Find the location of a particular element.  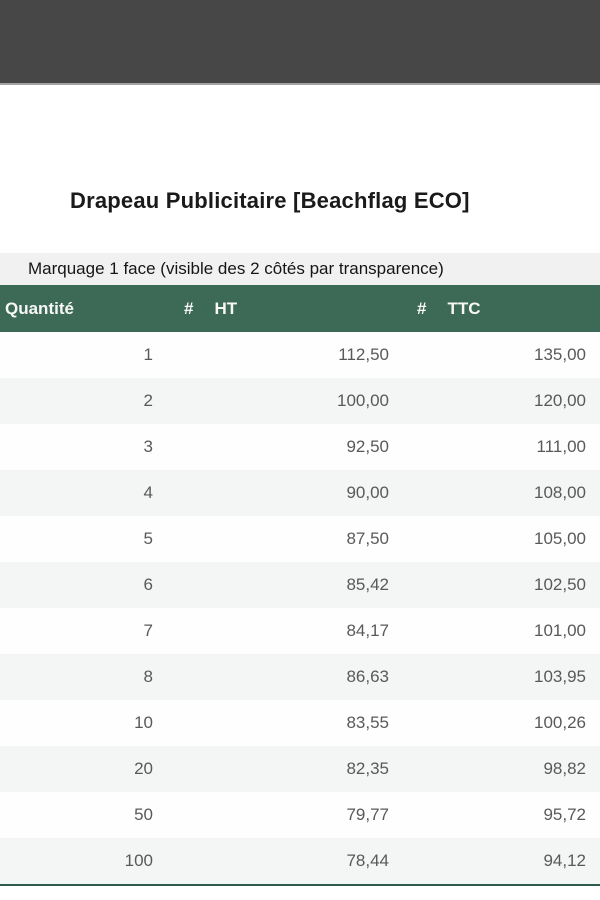

quantity-cell: 20 is located at coordinates (143, 768).